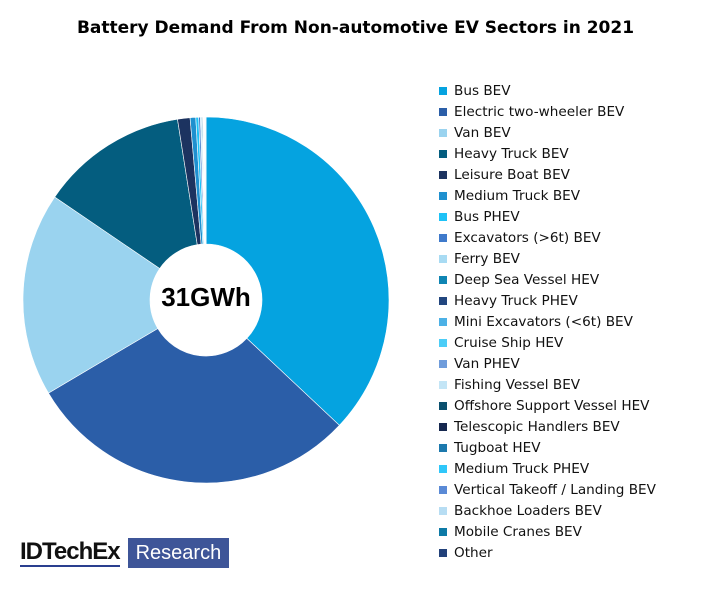  I want to click on legend-label: Mobile Cranes BEV, so click(518, 531).